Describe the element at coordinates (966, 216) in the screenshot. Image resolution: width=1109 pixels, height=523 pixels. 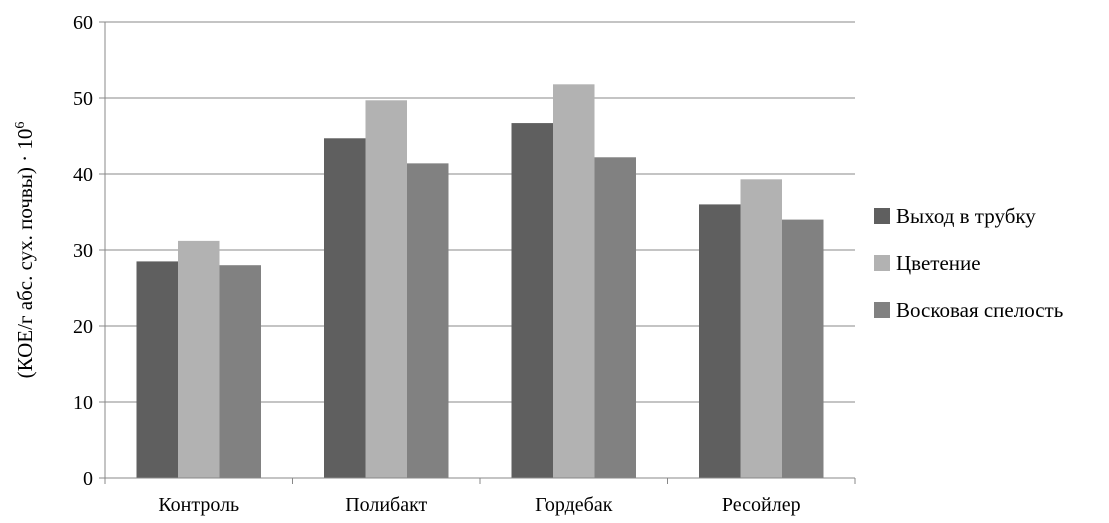
I see `legend-label: Выход в трубку` at that location.